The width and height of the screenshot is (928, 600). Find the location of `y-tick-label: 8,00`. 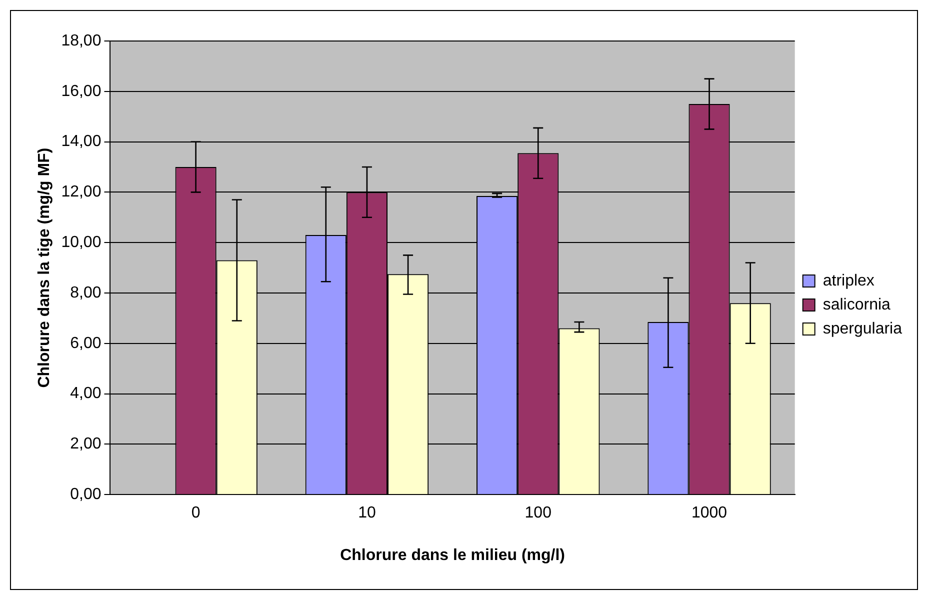

y-tick-label: 8,00 is located at coordinates (86, 293).